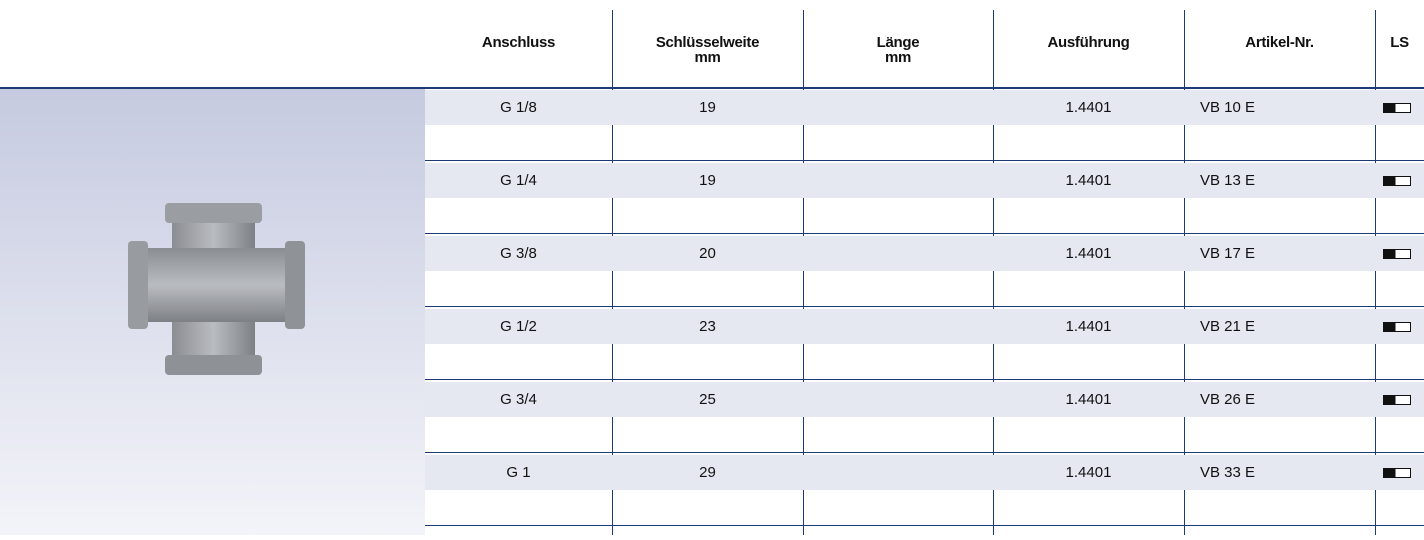 The image size is (1424, 540). Describe the element at coordinates (518, 253) in the screenshot. I see `cell: G 3/8` at that location.